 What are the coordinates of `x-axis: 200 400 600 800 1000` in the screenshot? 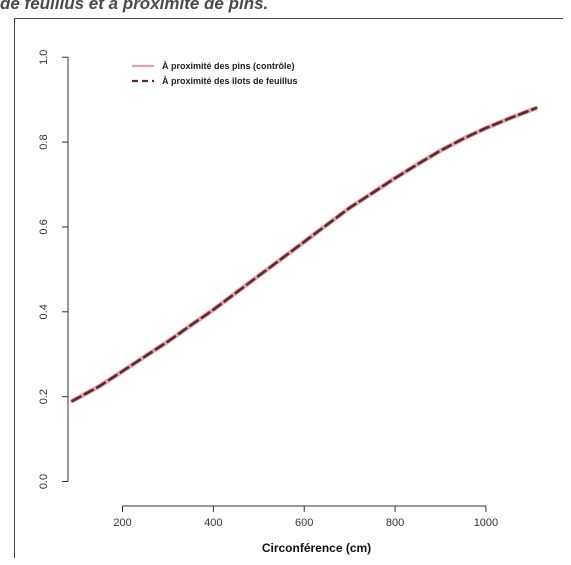 It's located at (305, 517).